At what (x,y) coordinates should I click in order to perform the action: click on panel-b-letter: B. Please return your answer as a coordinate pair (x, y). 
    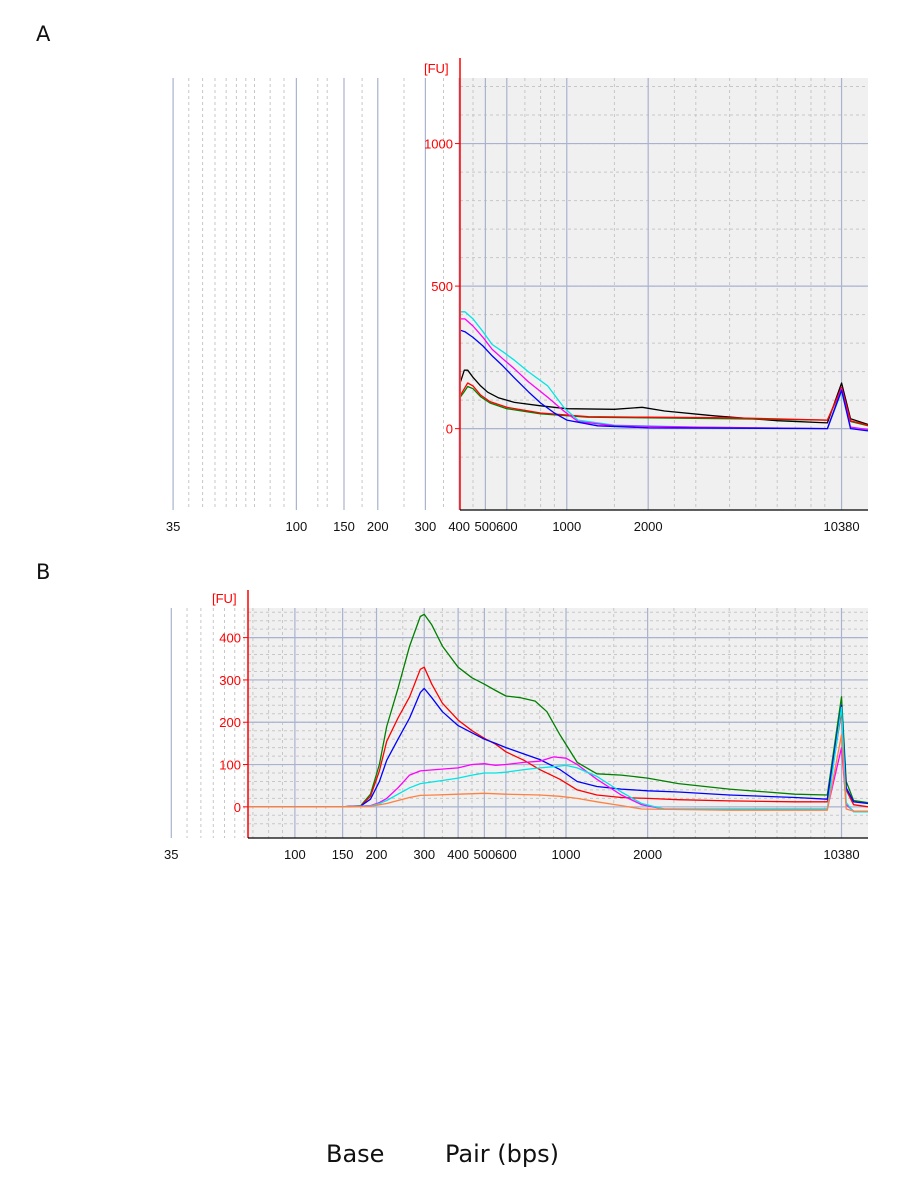
    Looking at the image, I should click on (43, 572).